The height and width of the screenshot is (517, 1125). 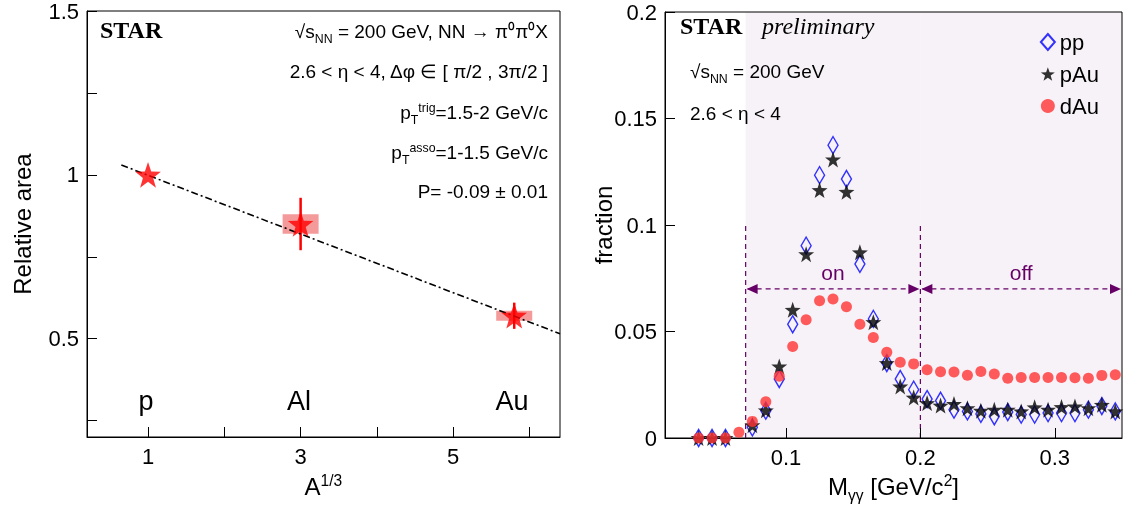 What do you see at coordinates (603, 225) in the screenshot?
I see `y-axis-title: fraction` at bounding box center [603, 225].